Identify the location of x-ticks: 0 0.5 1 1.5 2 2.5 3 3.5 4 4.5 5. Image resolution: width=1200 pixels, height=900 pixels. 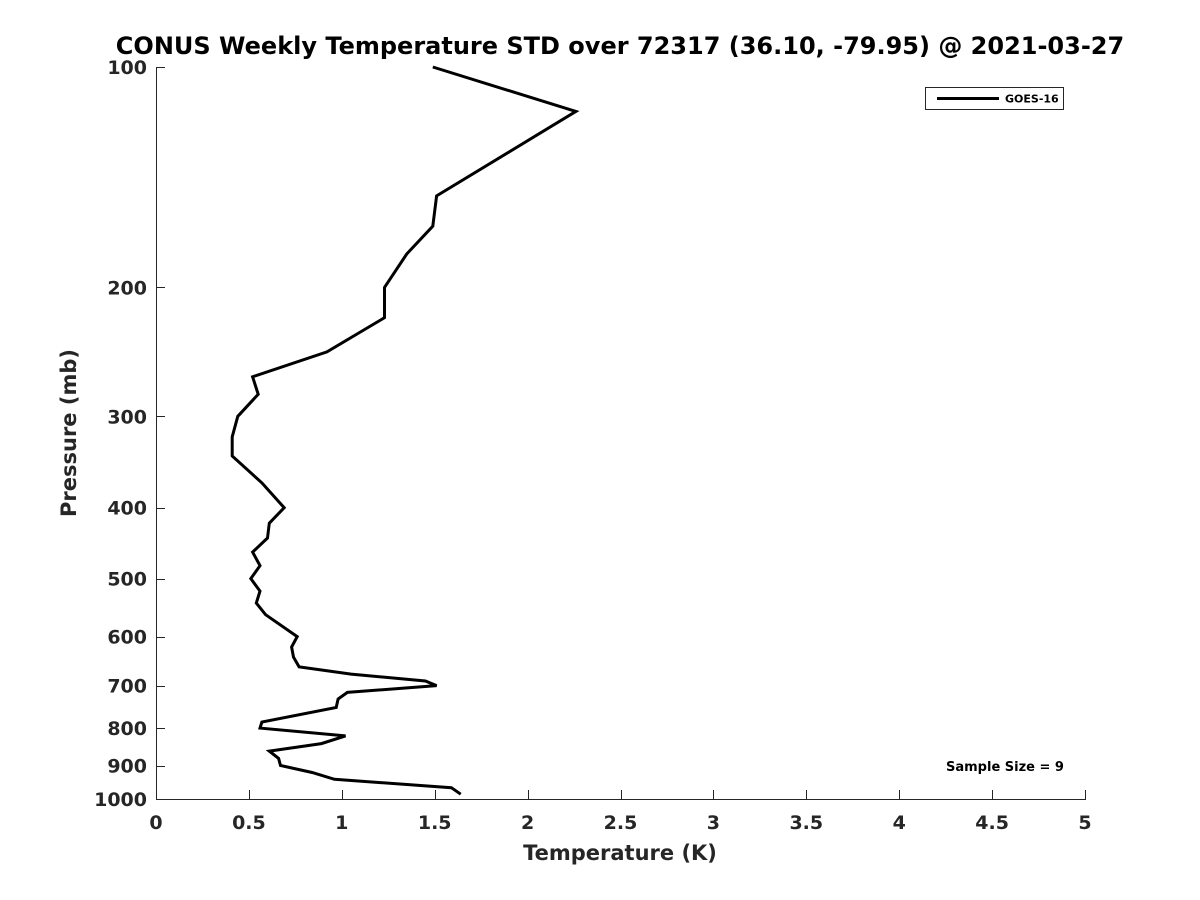
(620, 812).